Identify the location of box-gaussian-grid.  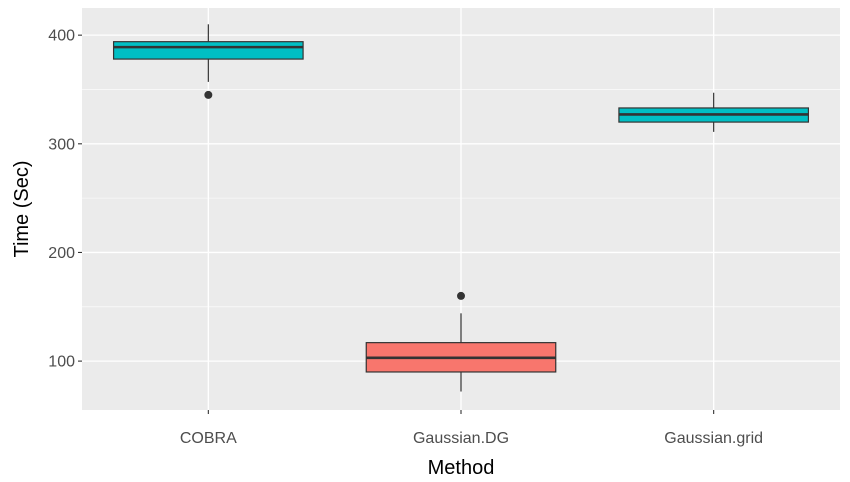
(714, 112).